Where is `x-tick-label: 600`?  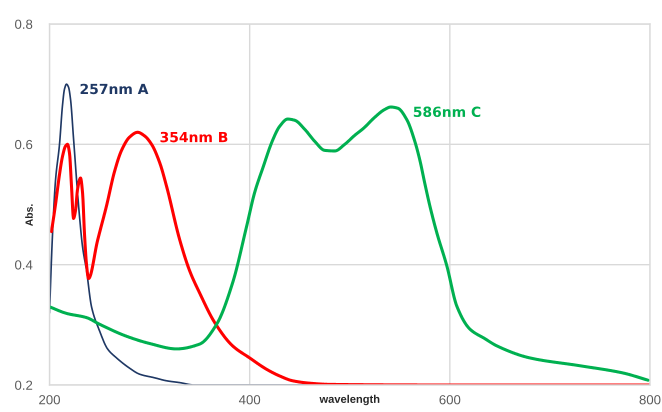
x-tick-label: 600 is located at coordinates (449, 399).